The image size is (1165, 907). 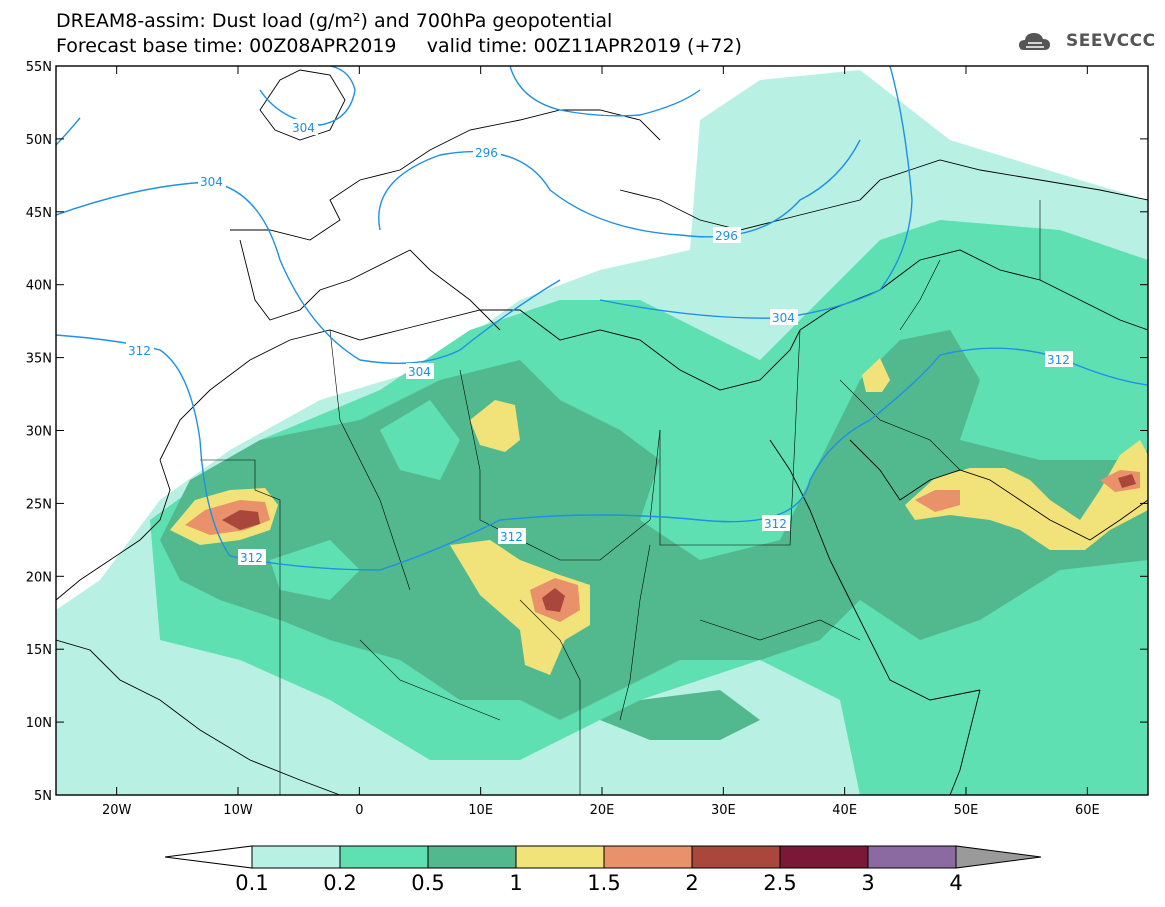 What do you see at coordinates (39, 650) in the screenshot?
I see `lat-tick-label: 15N` at bounding box center [39, 650].